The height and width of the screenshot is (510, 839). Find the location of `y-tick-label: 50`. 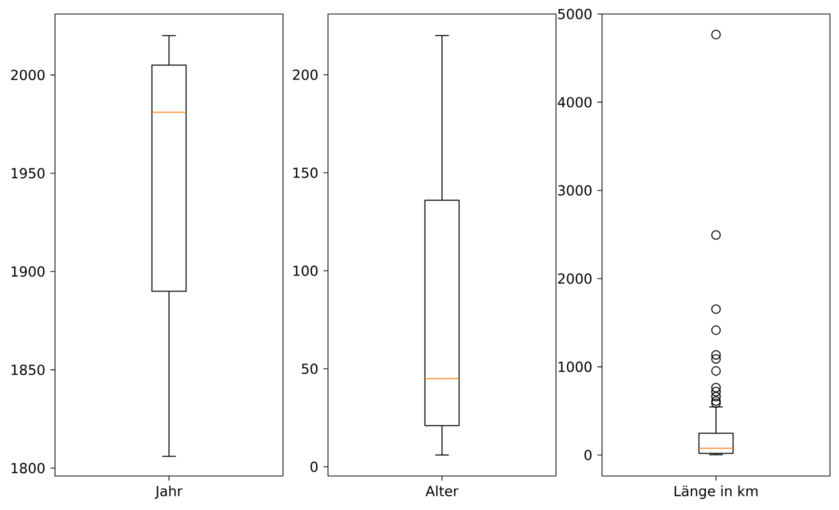

y-tick-label: 50 is located at coordinates (310, 369).